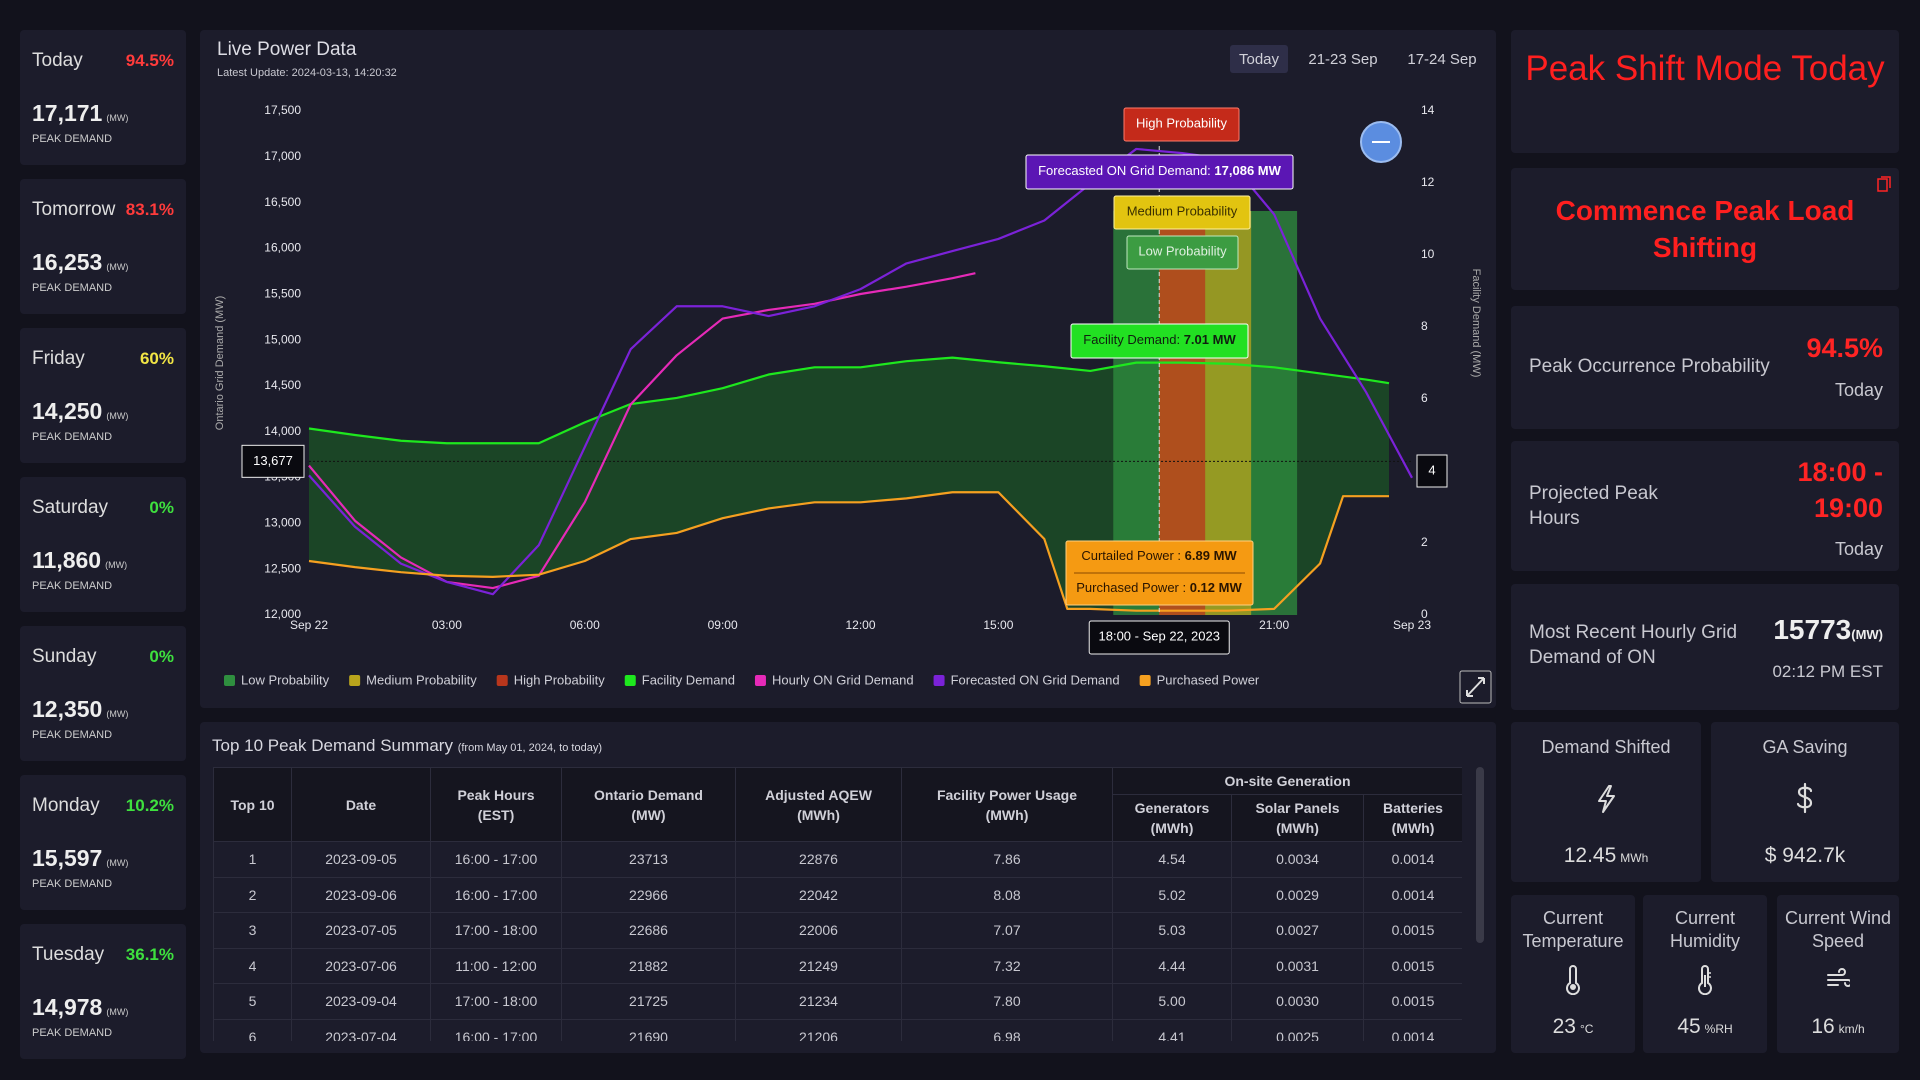 The height and width of the screenshot is (1080, 1920). Describe the element at coordinates (1428, 182) in the screenshot. I see `y2-tick-label: 12` at that location.